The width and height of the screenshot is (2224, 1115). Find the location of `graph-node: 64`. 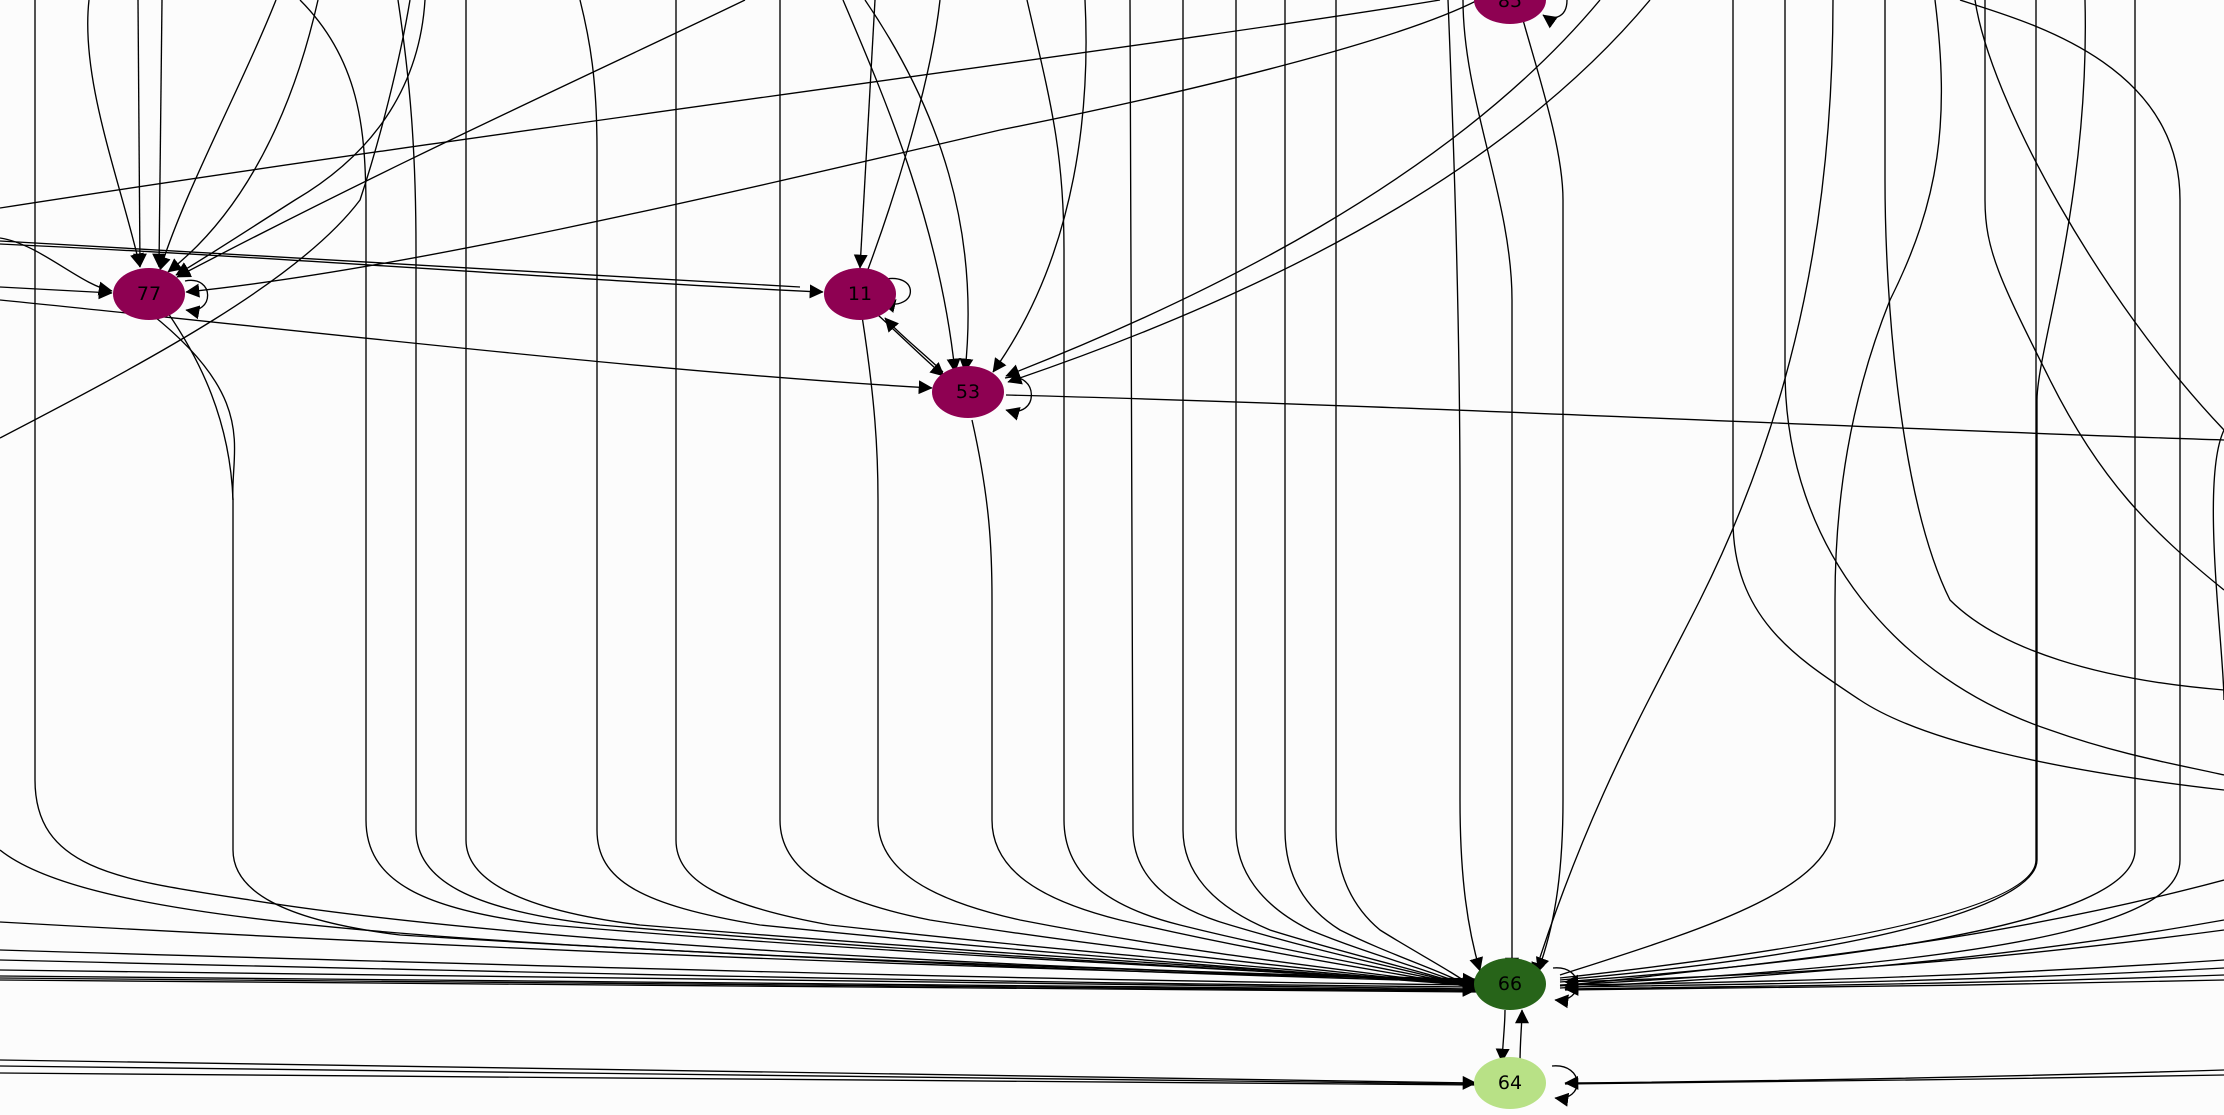

graph-node: 64 is located at coordinates (1510, 1083).